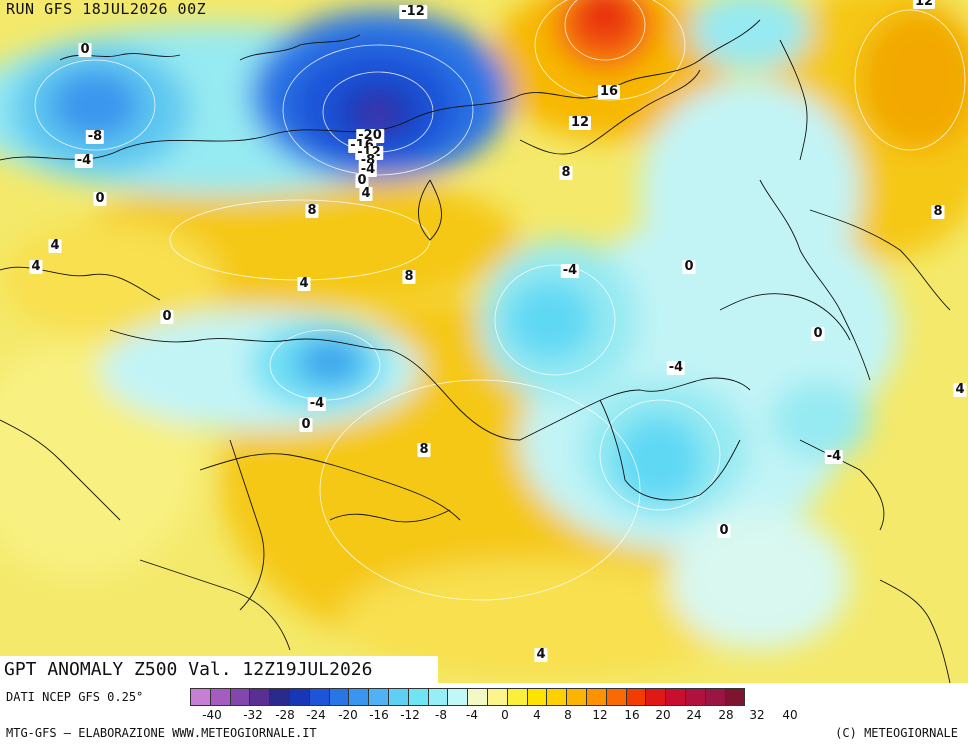 This screenshot has width=968, height=745. I want to click on data-source: DATI NCEP GFS 0.25°, so click(75, 697).